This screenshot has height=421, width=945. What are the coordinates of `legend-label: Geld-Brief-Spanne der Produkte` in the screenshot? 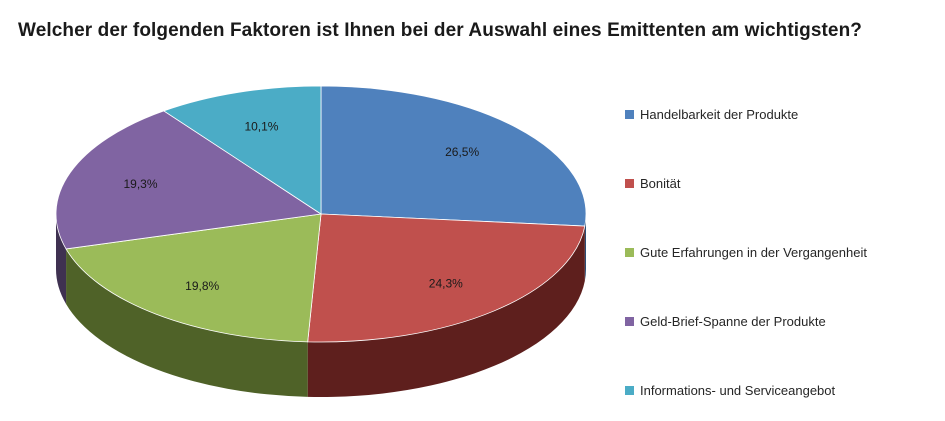 It's located at (733, 321).